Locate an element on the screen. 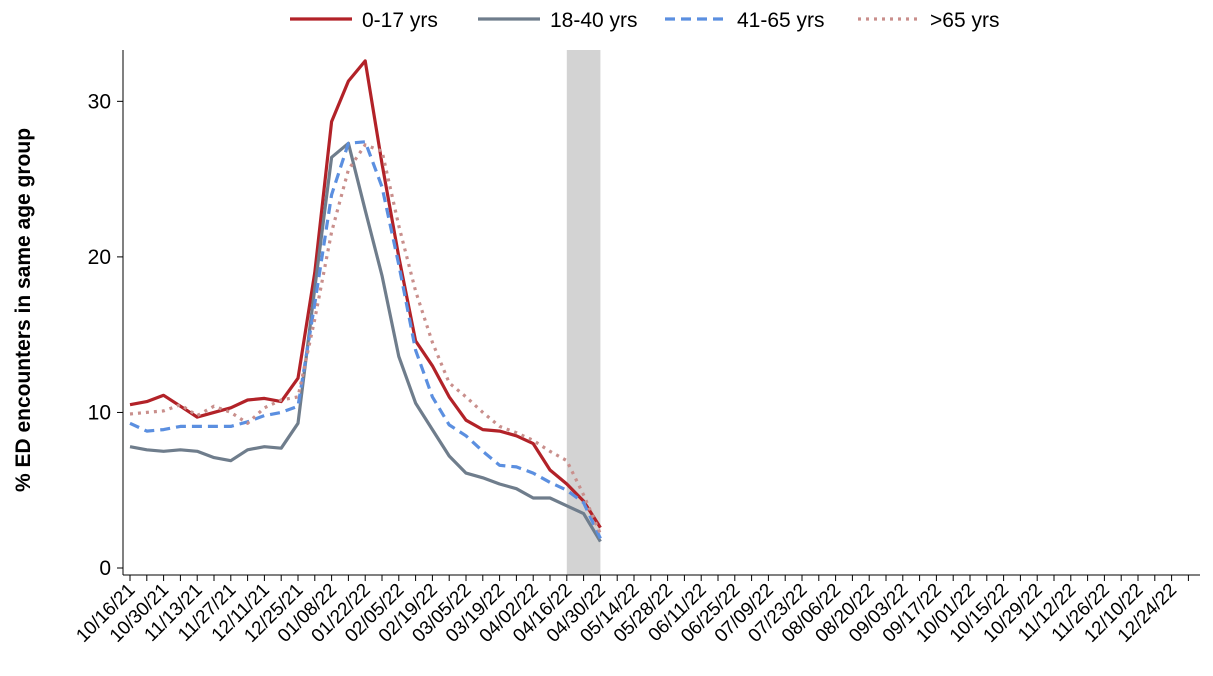  legend-label: 0-17 yrs is located at coordinates (400, 20).